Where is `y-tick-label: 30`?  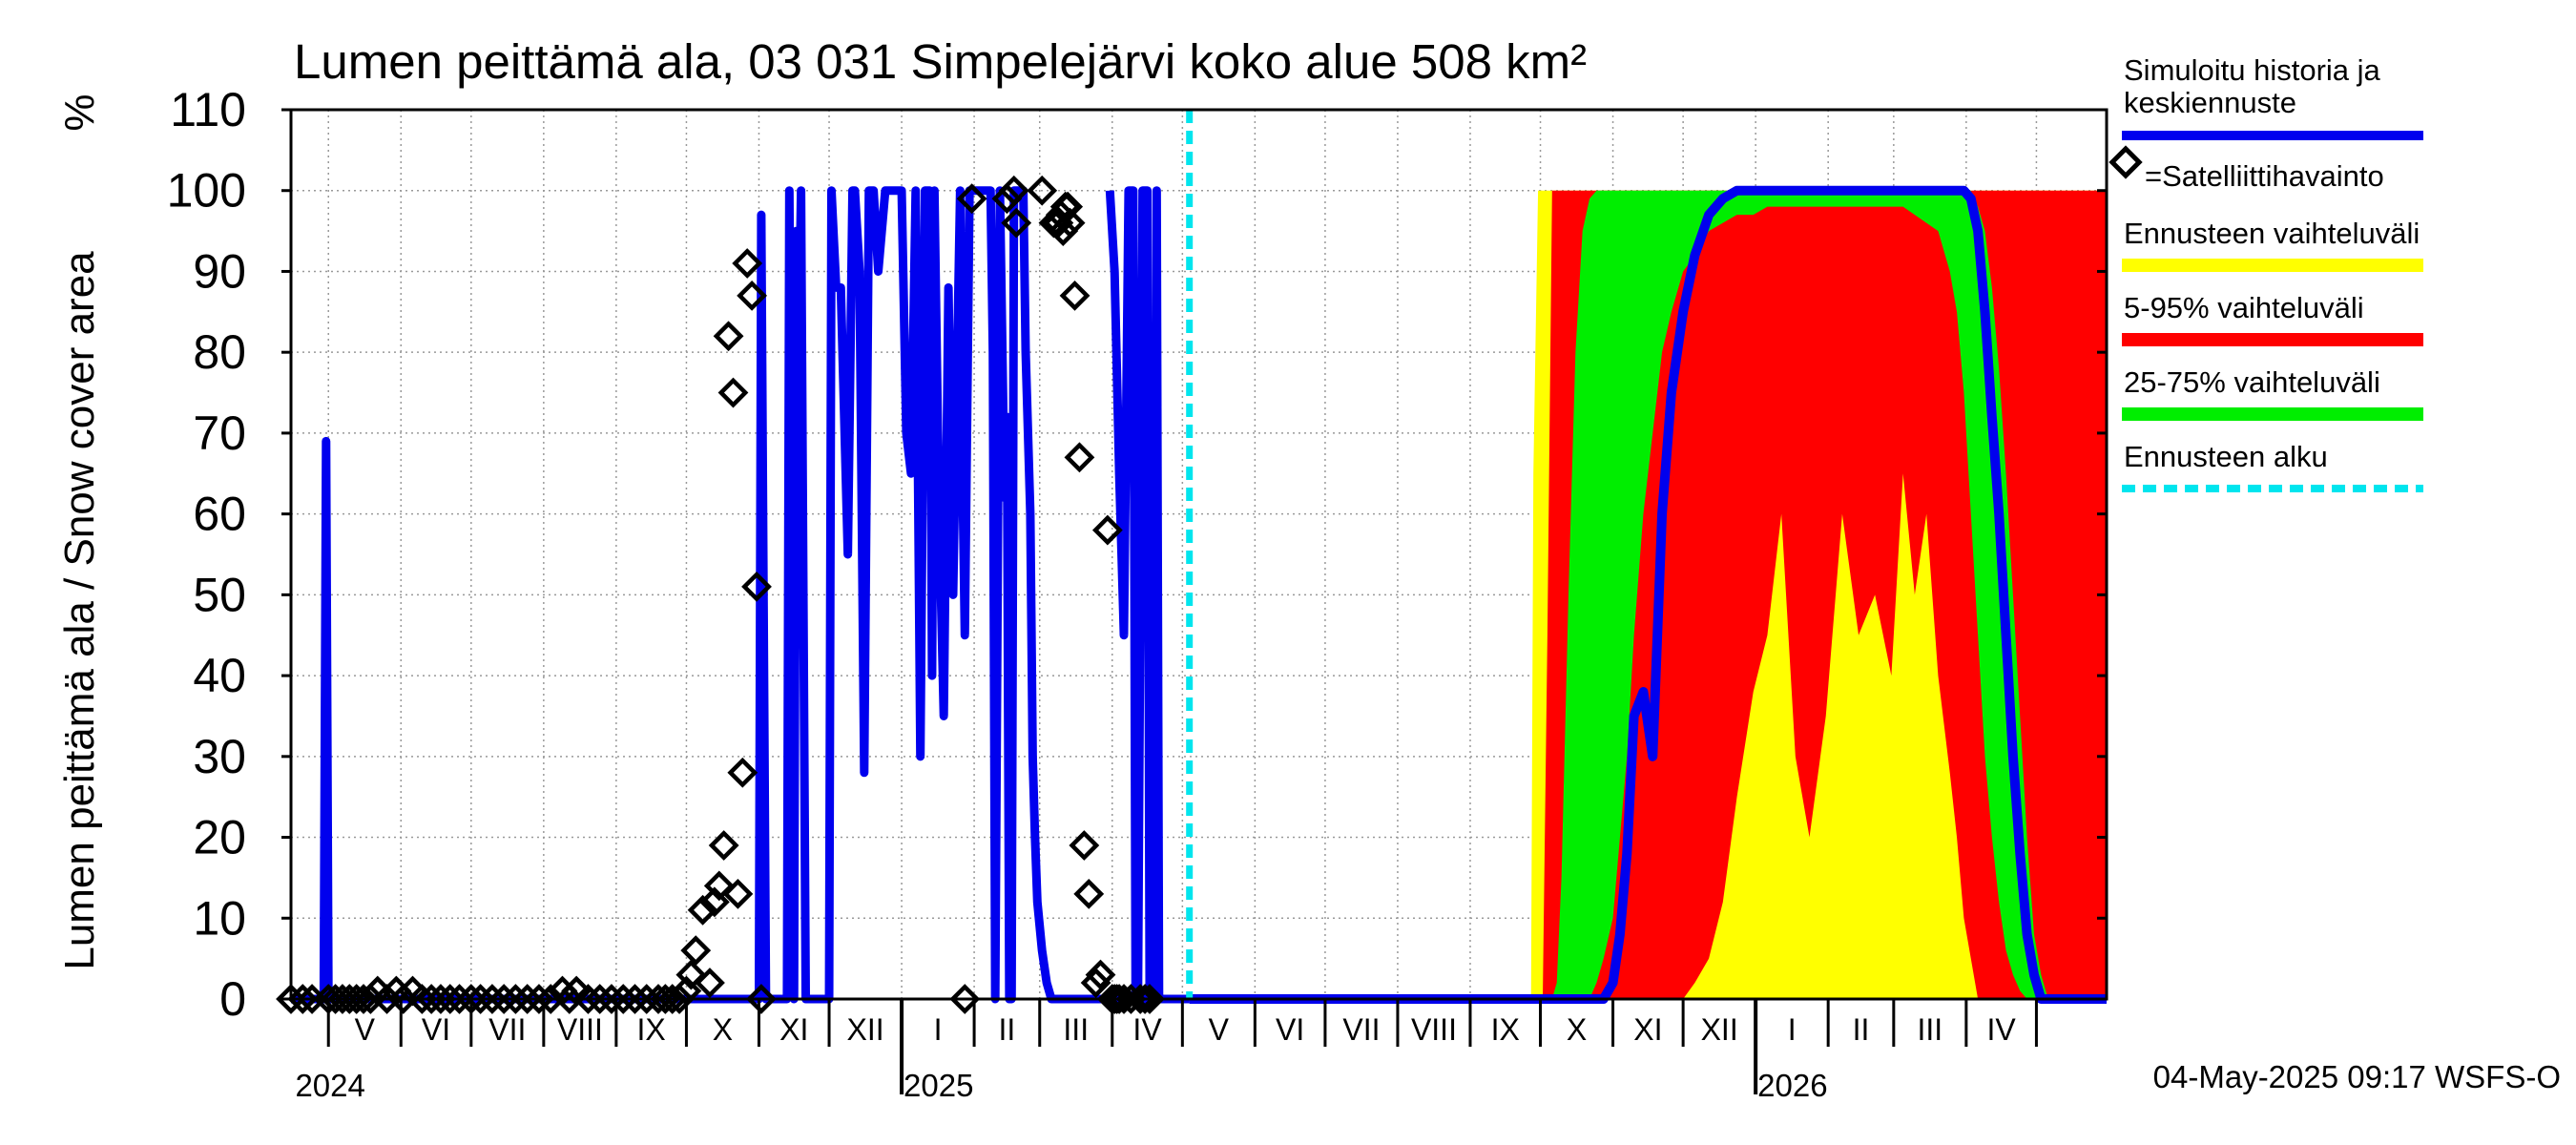
y-tick-label: 30 is located at coordinates (219, 756).